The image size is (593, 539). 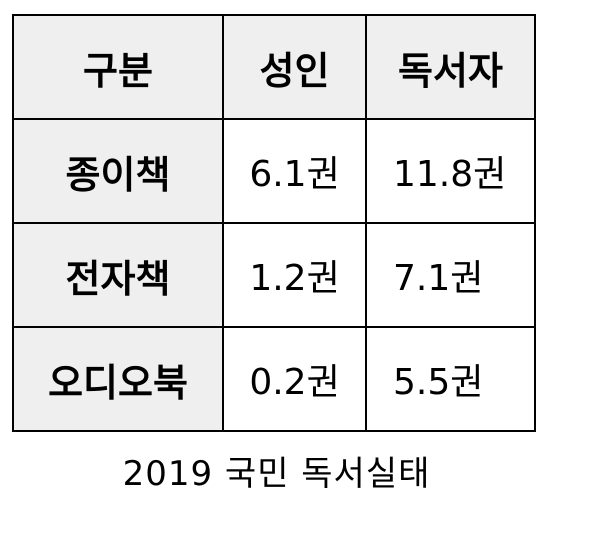 What do you see at coordinates (294, 171) in the screenshot?
I see `cell-paper-book-adult: 6.1권` at bounding box center [294, 171].